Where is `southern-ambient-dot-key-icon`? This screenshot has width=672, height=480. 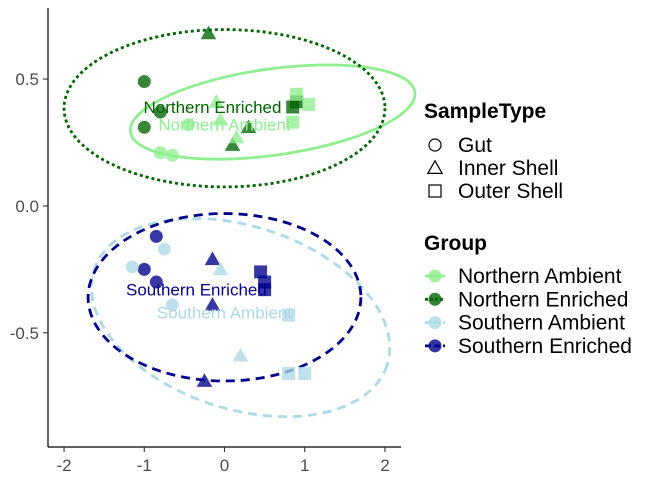 southern-ambient-dot-key-icon is located at coordinates (435, 323).